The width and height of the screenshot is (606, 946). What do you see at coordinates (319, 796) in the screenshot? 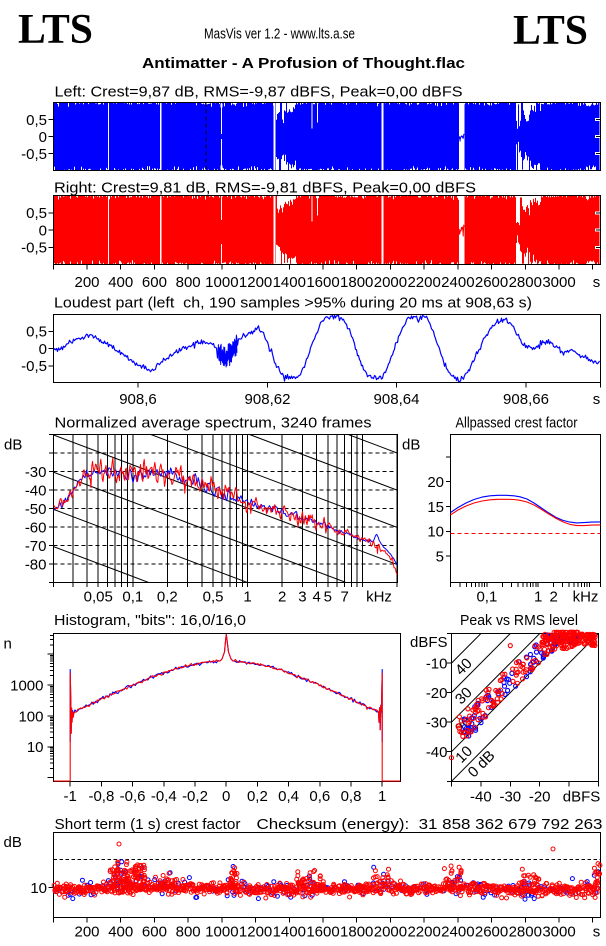
I see `svg-text: 0,6` at bounding box center [319, 796].